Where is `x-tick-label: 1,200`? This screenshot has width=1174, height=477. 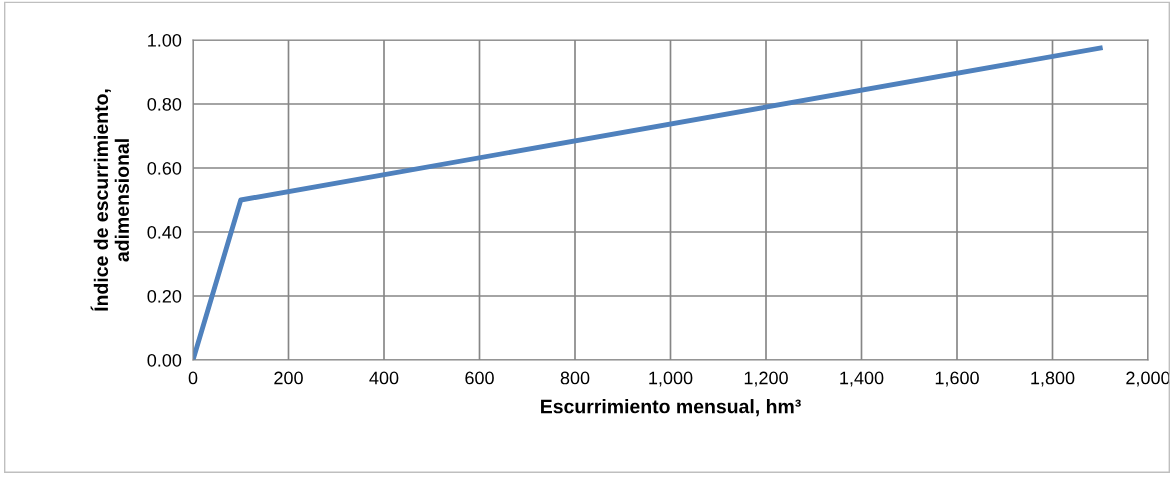 x-tick-label: 1,200 is located at coordinates (766, 379).